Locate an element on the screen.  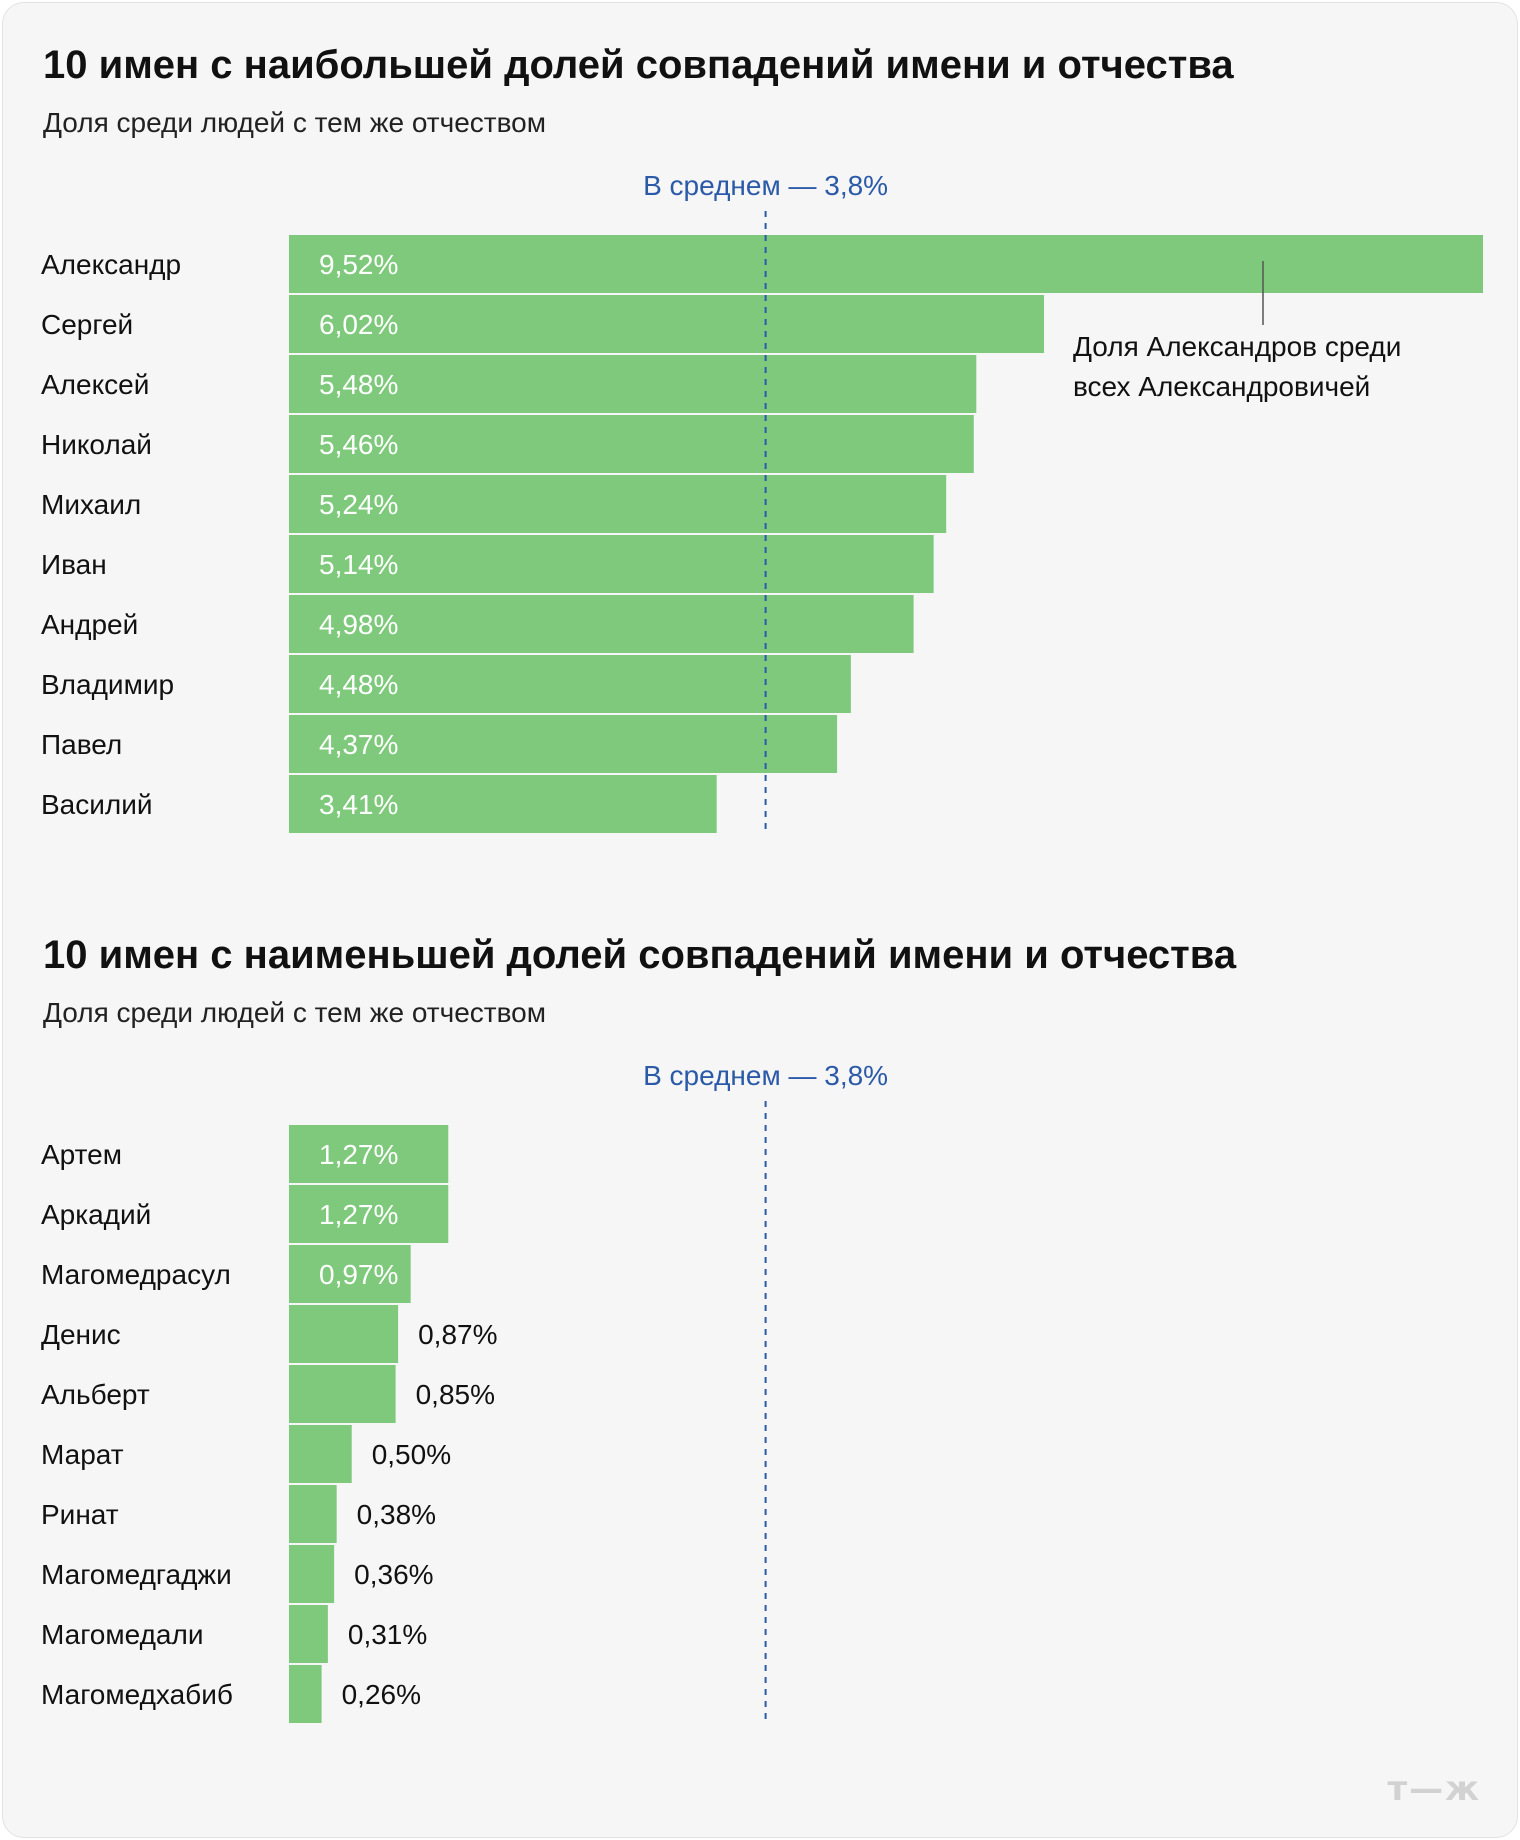
value-label: 0,97% is located at coordinates (358, 1274).